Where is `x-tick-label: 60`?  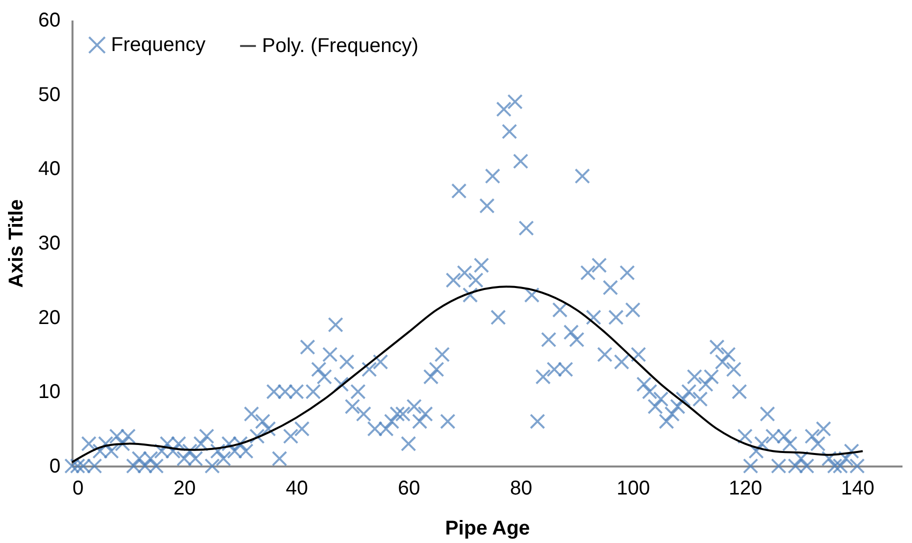 x-tick-label: 60 is located at coordinates (409, 489).